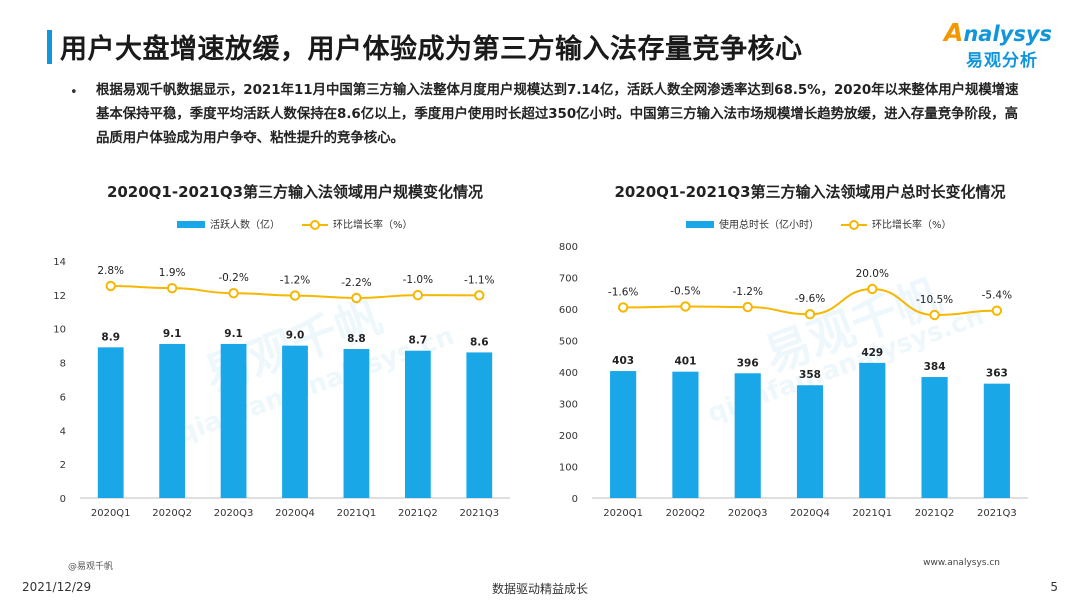  Describe the element at coordinates (245, 224) in the screenshot. I see `legend-bar-label: 活跃人数（亿）` at that location.